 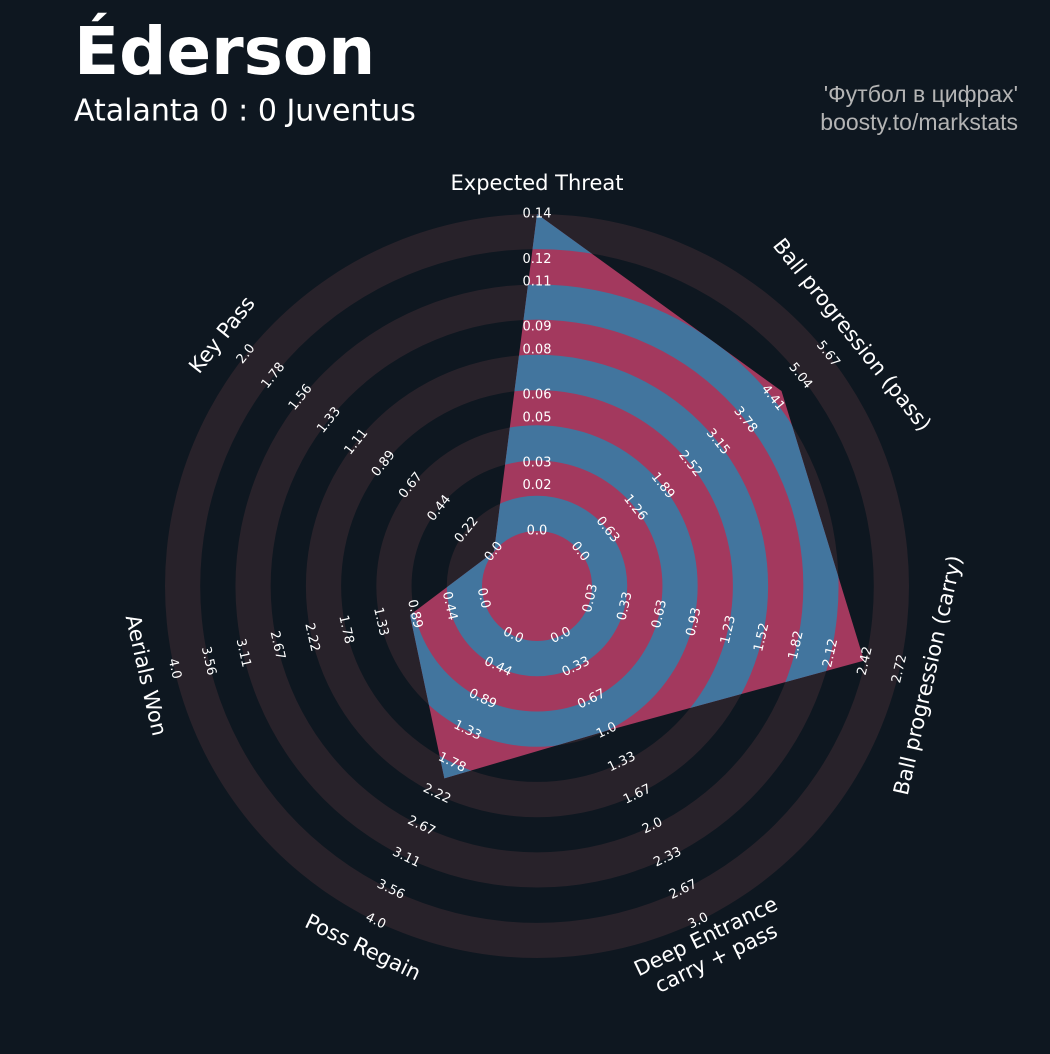 I want to click on chart-subtitle: Atalanta 0 : 0 Juventus, so click(x=245, y=111).